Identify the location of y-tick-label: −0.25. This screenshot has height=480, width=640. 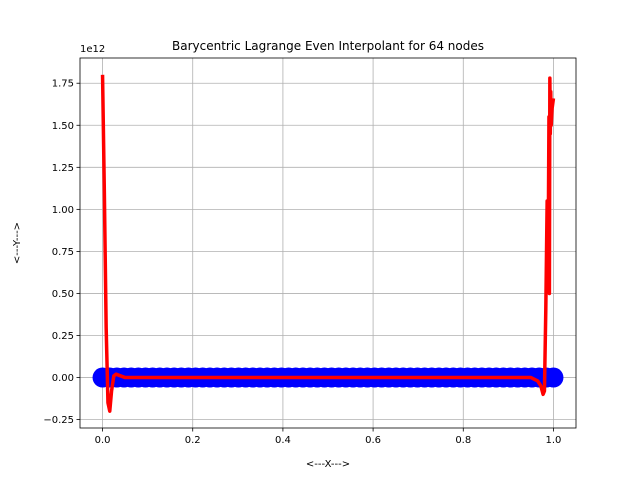
(58, 420).